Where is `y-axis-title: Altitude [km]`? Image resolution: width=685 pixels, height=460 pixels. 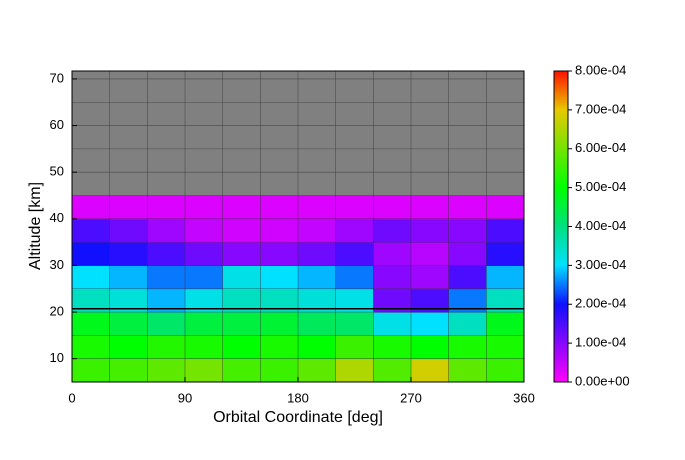
y-axis-title: Altitude [km] is located at coordinates (35, 226).